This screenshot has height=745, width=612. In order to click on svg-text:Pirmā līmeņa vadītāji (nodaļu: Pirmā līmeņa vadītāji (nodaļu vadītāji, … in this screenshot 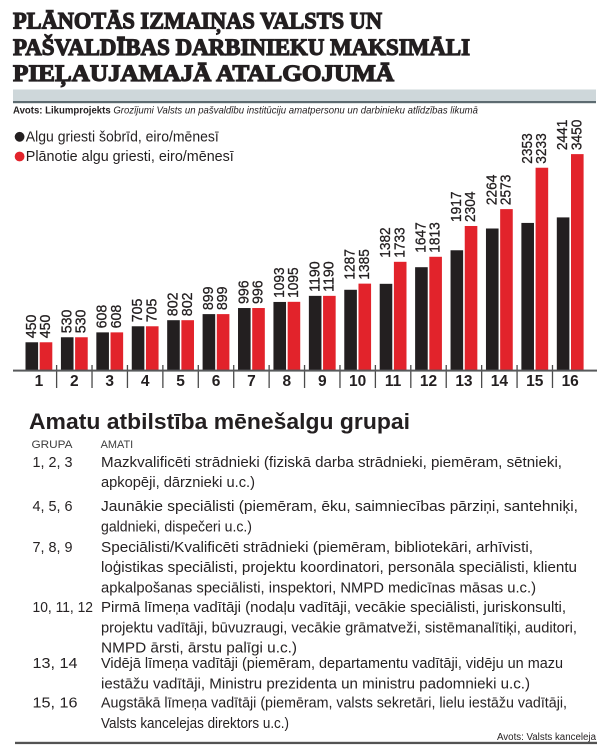, I will do `click(333, 607)`.